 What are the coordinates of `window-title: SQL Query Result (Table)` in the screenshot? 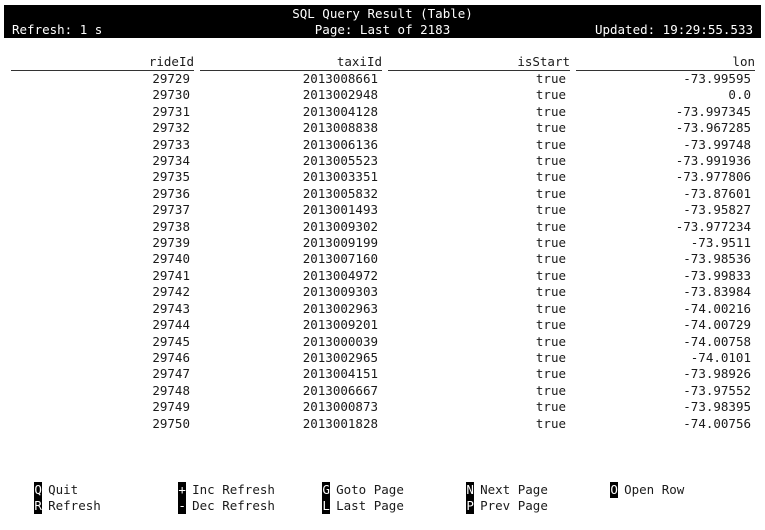 It's located at (382, 13).